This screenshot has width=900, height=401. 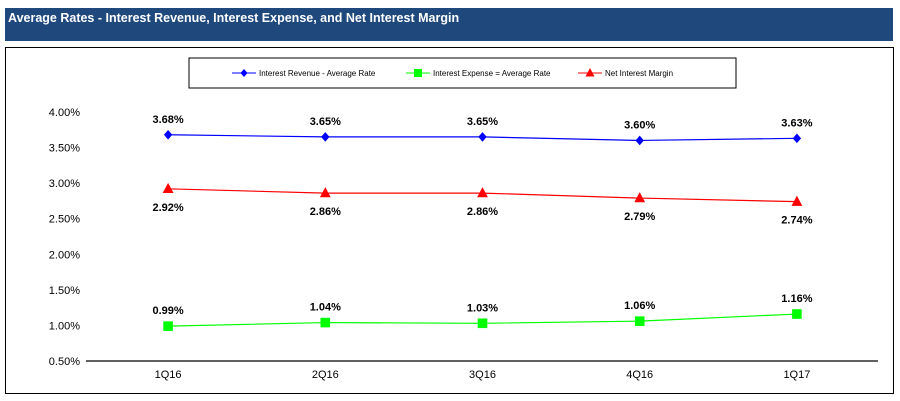 What do you see at coordinates (796, 299) in the screenshot?
I see `data-label: 1.16%` at bounding box center [796, 299].